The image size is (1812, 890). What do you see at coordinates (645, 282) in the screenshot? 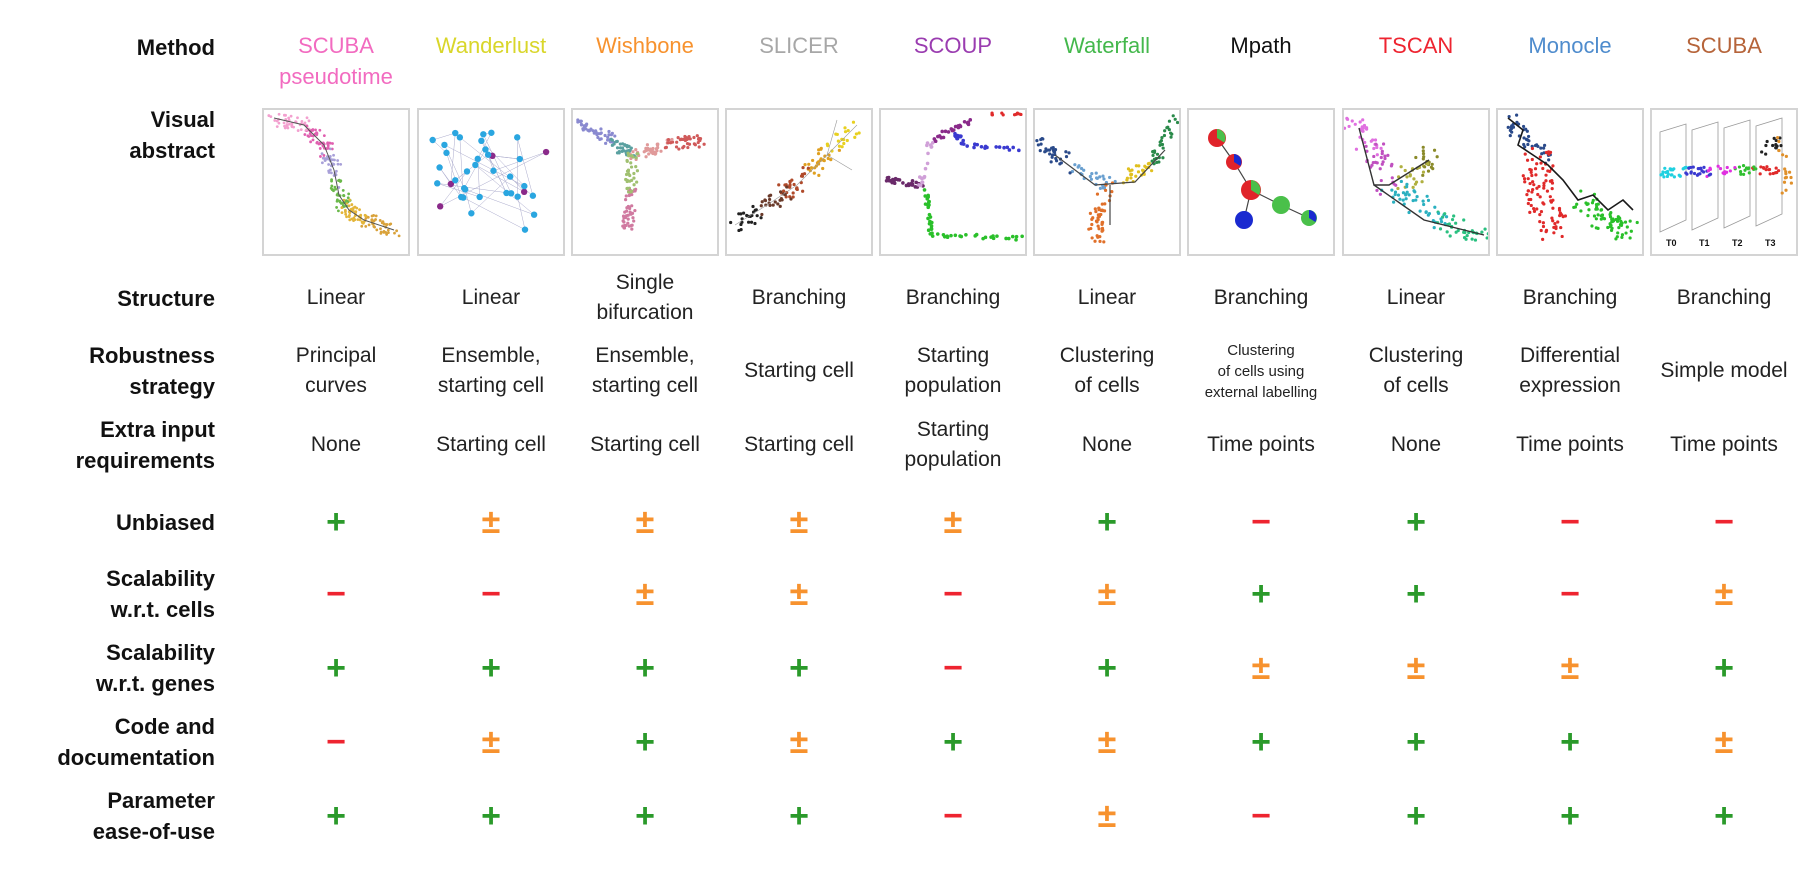
I see `text-line: Single` at bounding box center [645, 282].